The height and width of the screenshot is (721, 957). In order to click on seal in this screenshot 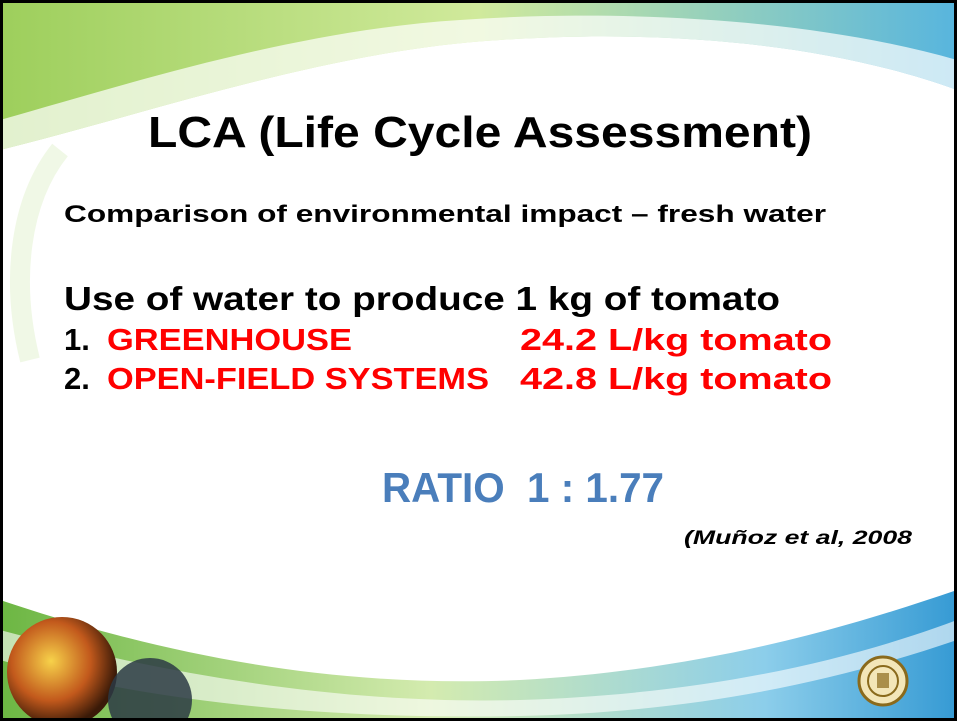, I will do `click(883, 681)`.